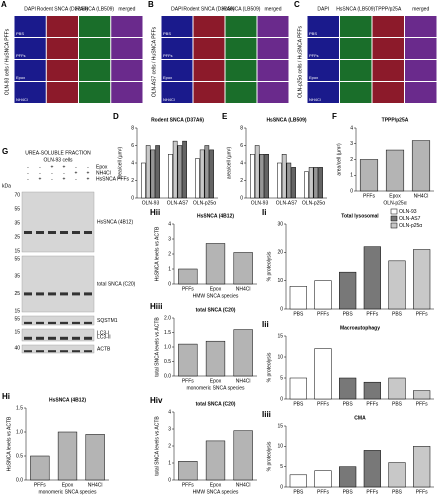 The height and width of the screenshot is (500, 439). What do you see at coordinates (229, 163) in the screenshot?
I see `y-axis-label: area/cell (µm²)` at bounding box center [229, 163].